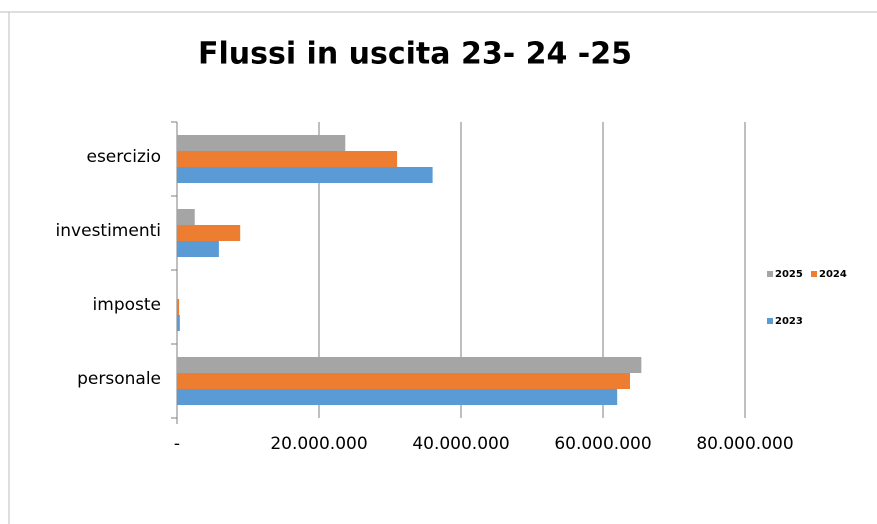 The height and width of the screenshot is (524, 877). What do you see at coordinates (744, 444) in the screenshot?
I see `x-tick-label: 80.000.000` at bounding box center [744, 444].